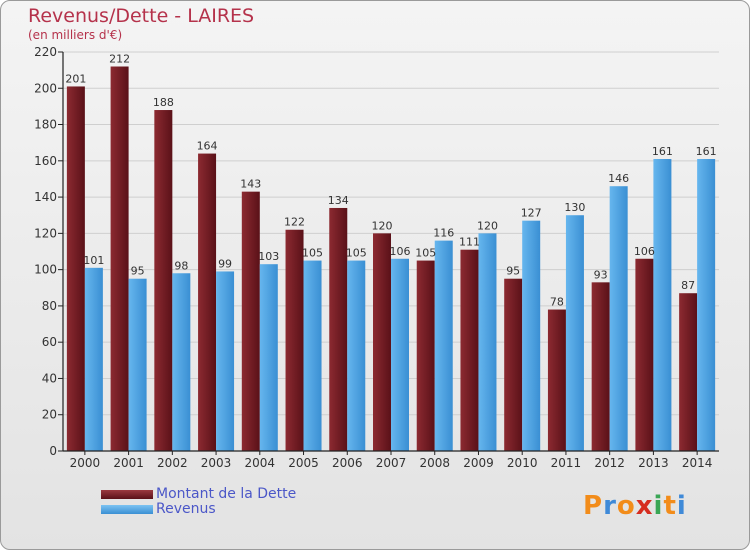 The height and width of the screenshot is (550, 750). What do you see at coordinates (207, 146) in the screenshot?
I see `data-label-debt-2003: 164` at bounding box center [207, 146].